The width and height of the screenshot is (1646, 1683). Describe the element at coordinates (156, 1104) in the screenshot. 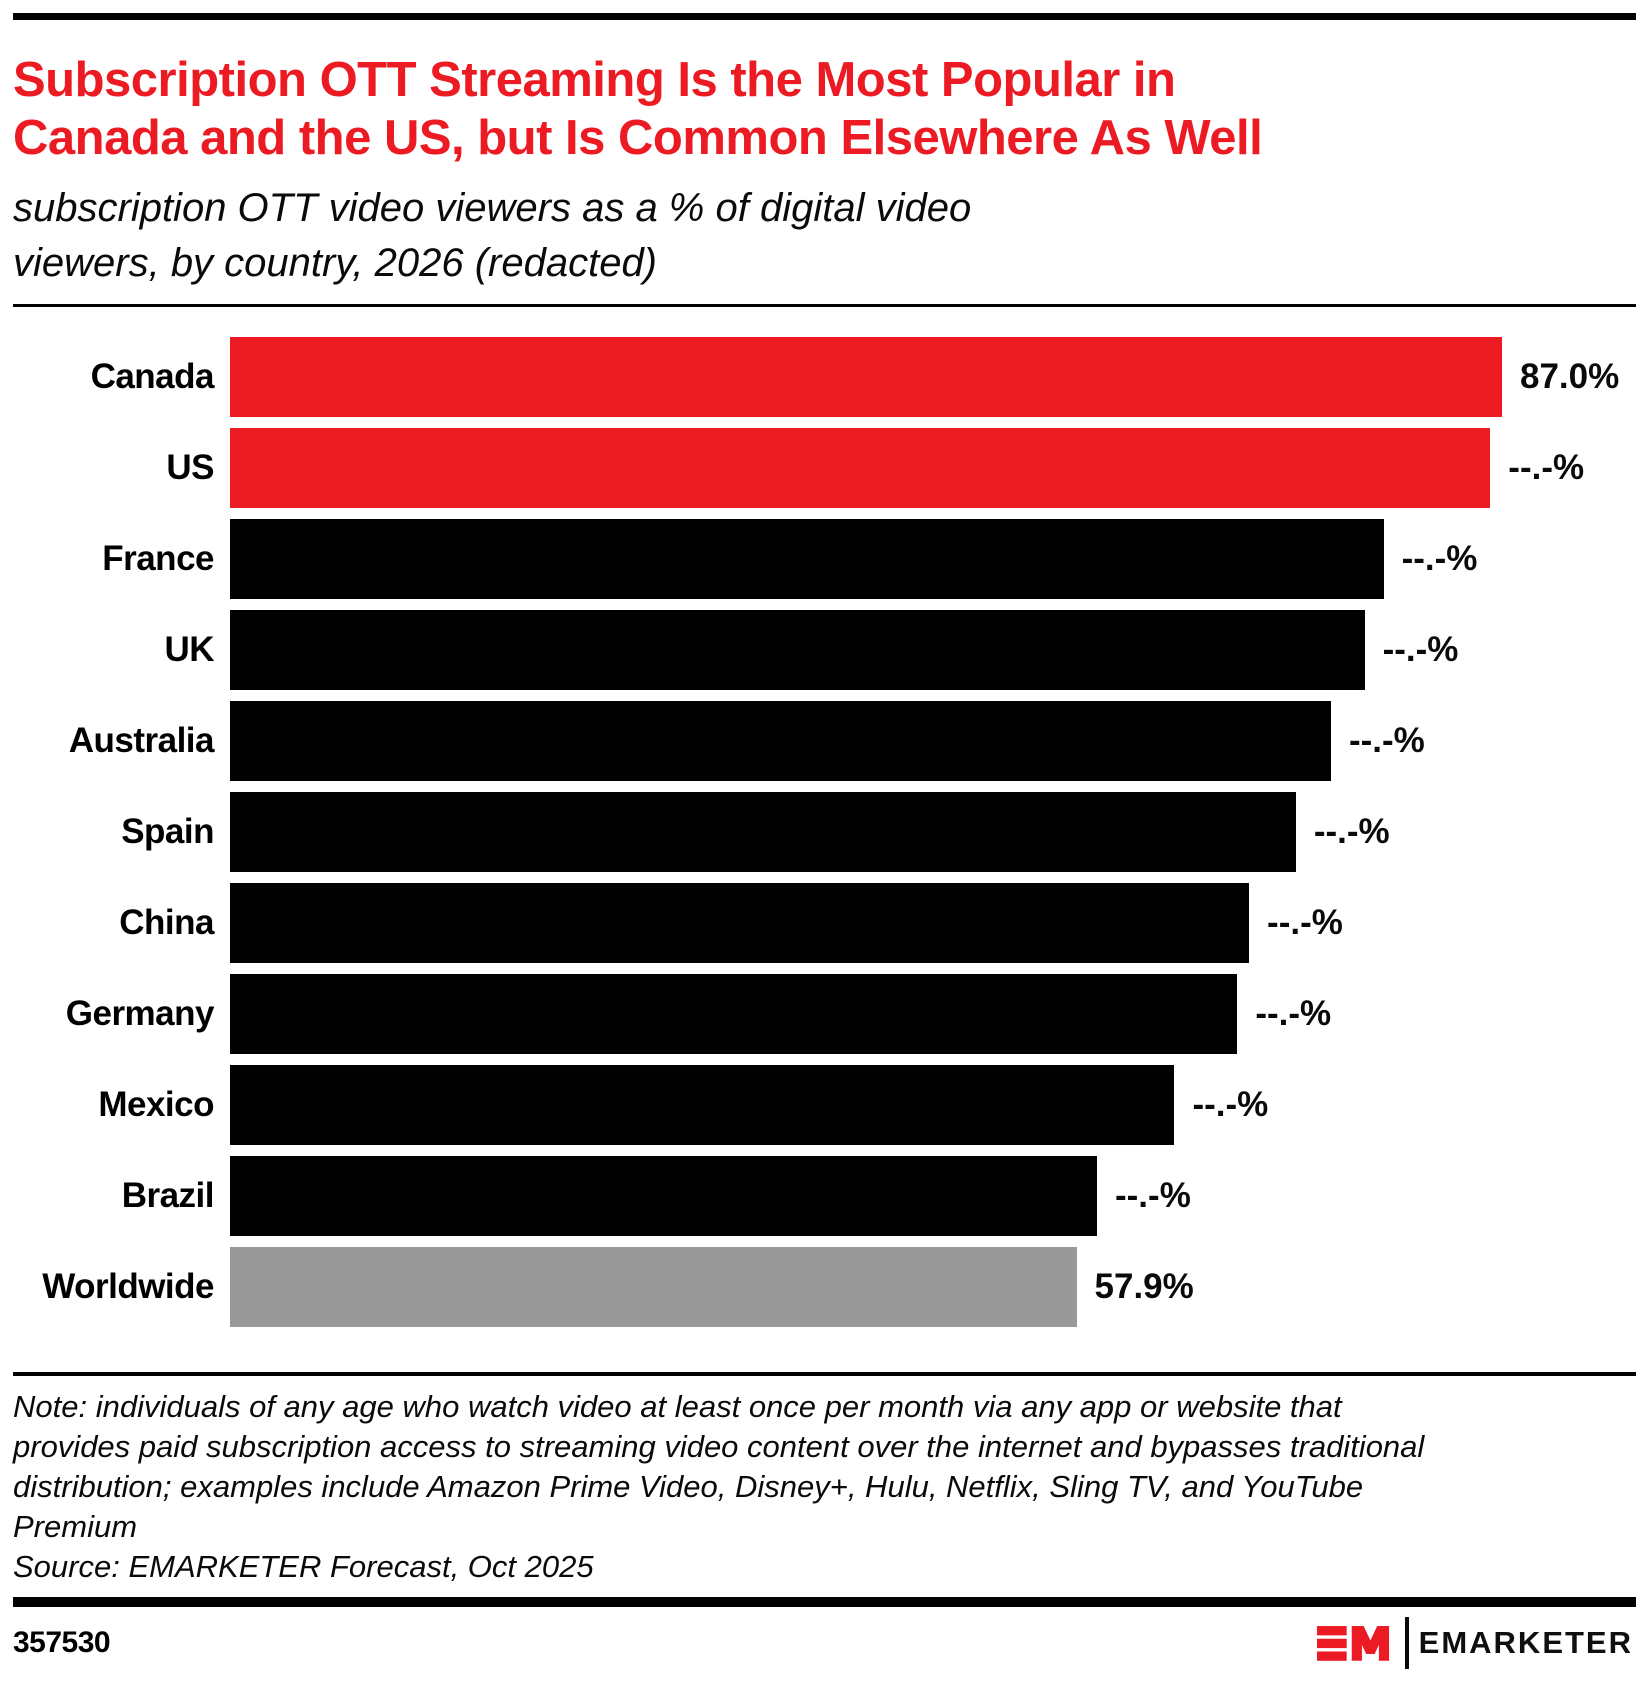

I see `category-label: Mexico` at that location.